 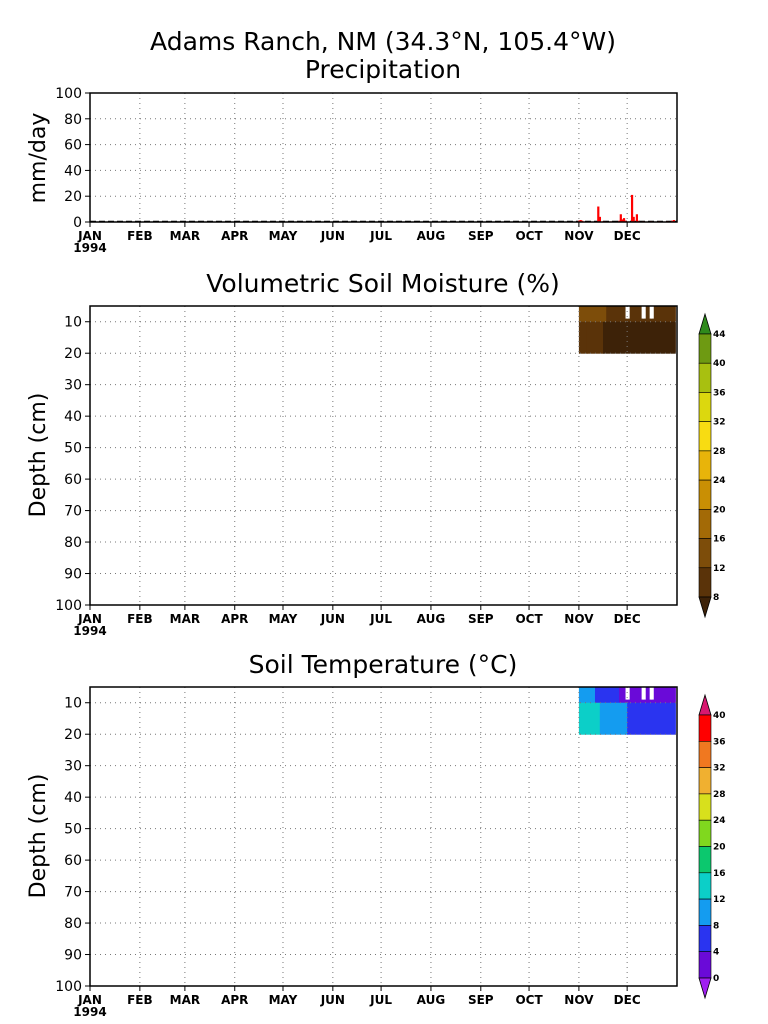 What do you see at coordinates (140, 236) in the screenshot?
I see `x-tick-label-feb: FEB` at bounding box center [140, 236].